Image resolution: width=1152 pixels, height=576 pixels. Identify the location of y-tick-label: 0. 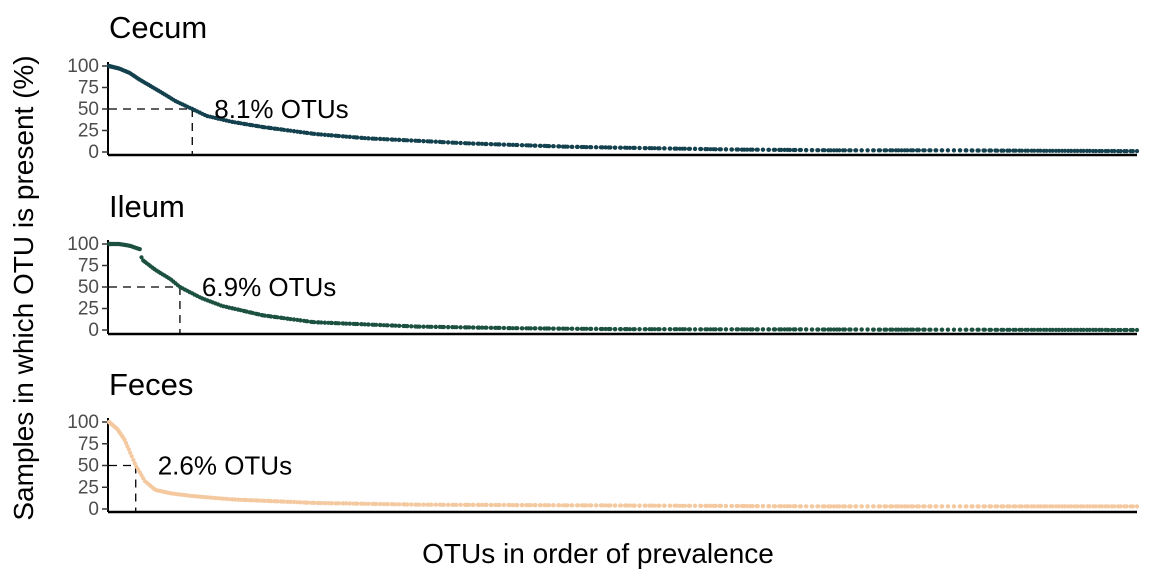
(93, 152).